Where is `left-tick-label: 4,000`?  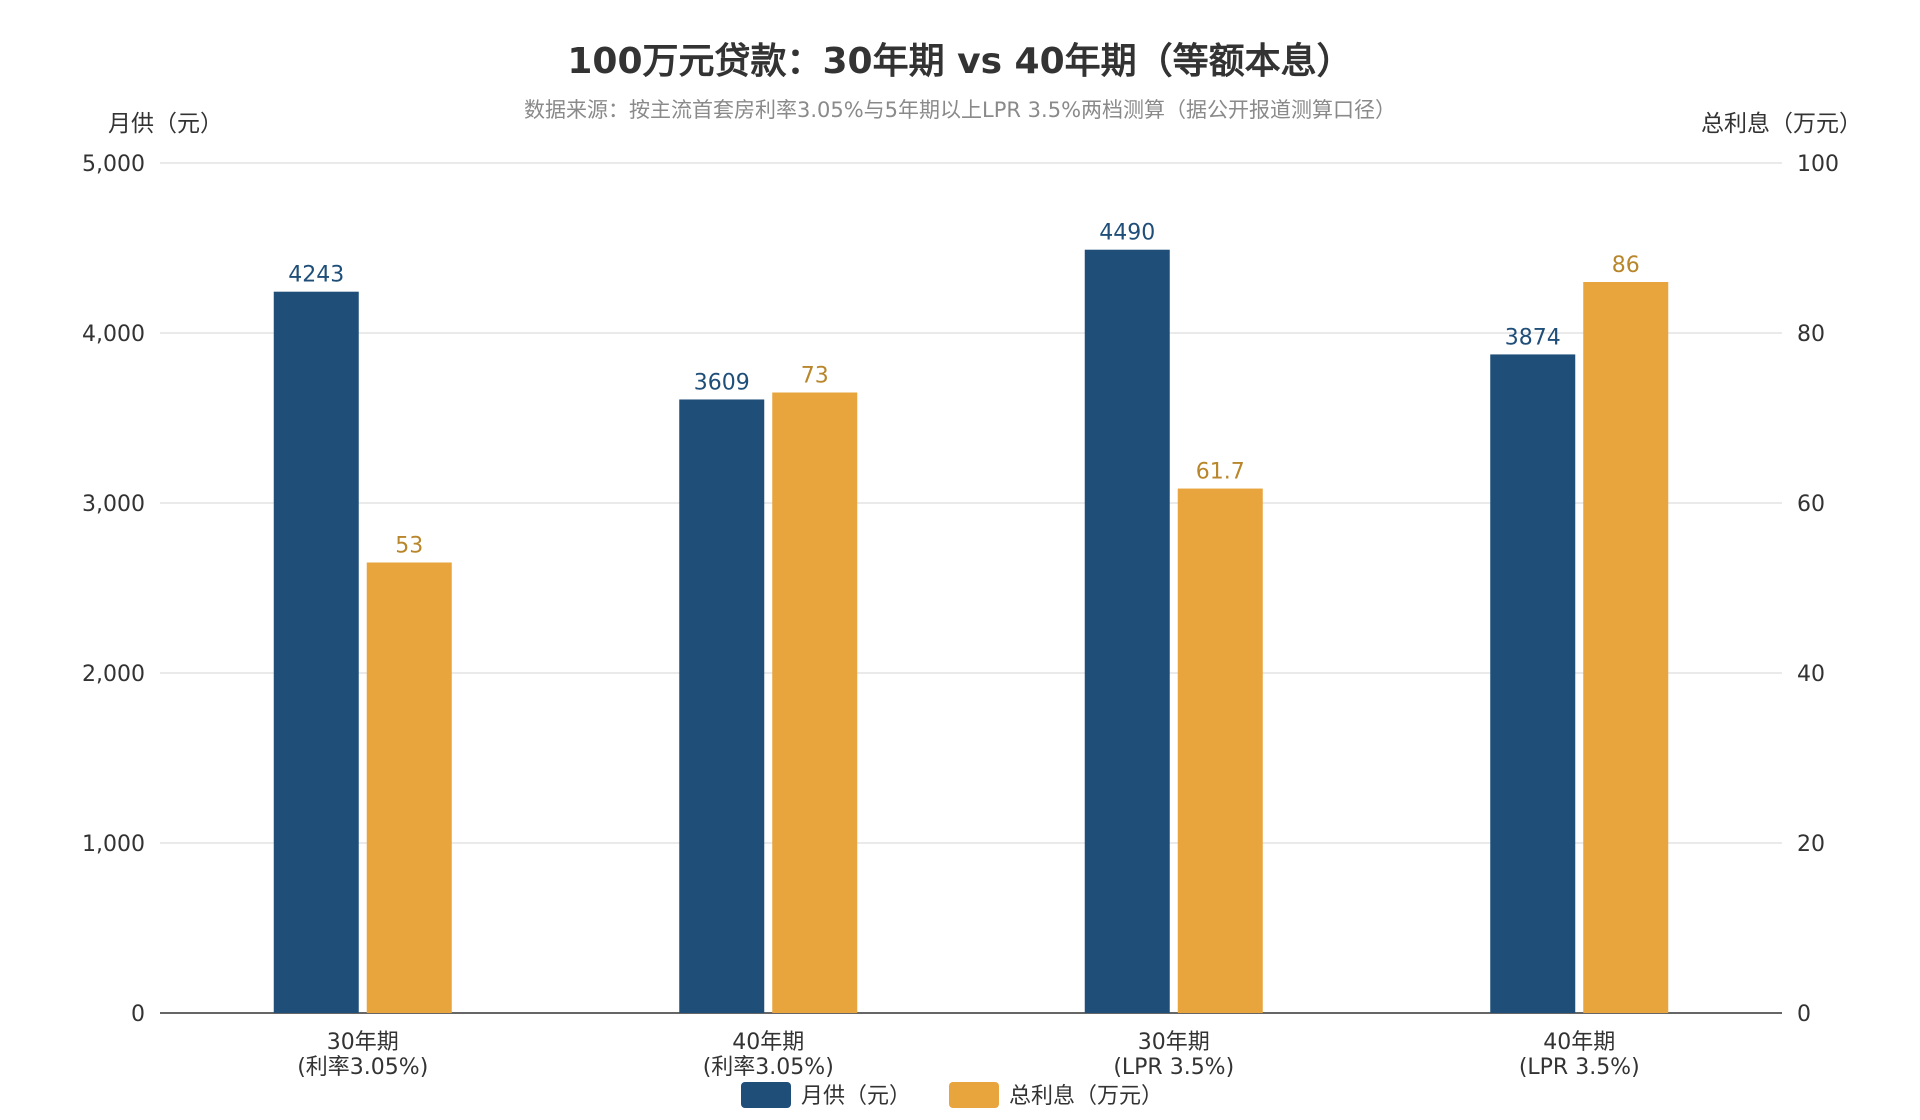 left-tick-label: 4,000 is located at coordinates (113, 334).